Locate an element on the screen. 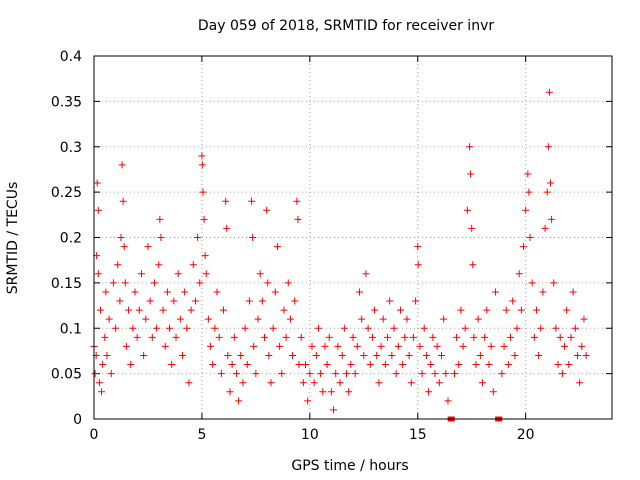 The width and height of the screenshot is (640, 480). x-tick-label: 10 is located at coordinates (310, 435).